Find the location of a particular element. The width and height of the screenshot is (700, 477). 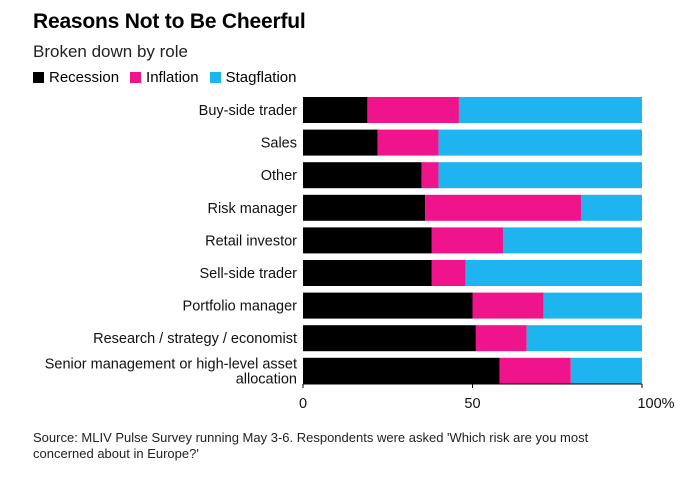

legend-swatch-stagflation is located at coordinates (215, 77).